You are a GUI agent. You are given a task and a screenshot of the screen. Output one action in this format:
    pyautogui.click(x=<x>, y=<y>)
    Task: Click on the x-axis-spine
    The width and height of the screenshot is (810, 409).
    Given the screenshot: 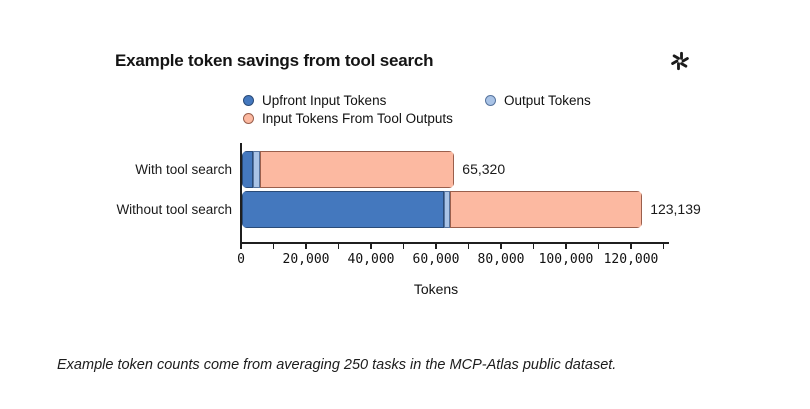 What is the action you would take?
    pyautogui.click(x=454, y=243)
    